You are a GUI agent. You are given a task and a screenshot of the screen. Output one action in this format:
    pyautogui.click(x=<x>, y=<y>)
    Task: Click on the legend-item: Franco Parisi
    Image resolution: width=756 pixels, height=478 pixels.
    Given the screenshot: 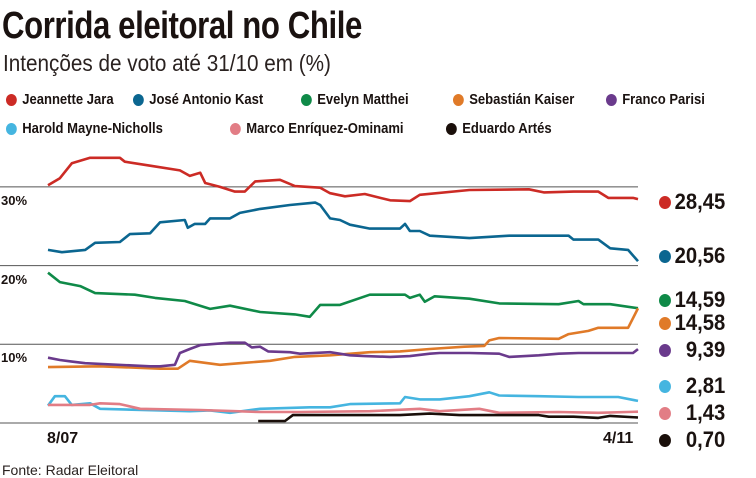 What is the action you would take?
    pyautogui.click(x=655, y=100)
    